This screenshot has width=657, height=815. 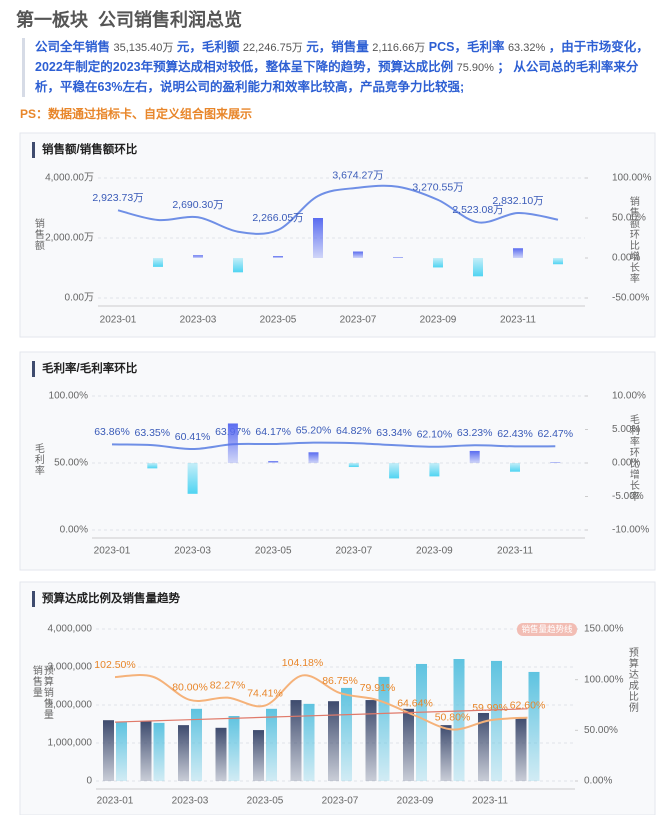 I want to click on data-label: 59.99%, so click(x=490, y=708).